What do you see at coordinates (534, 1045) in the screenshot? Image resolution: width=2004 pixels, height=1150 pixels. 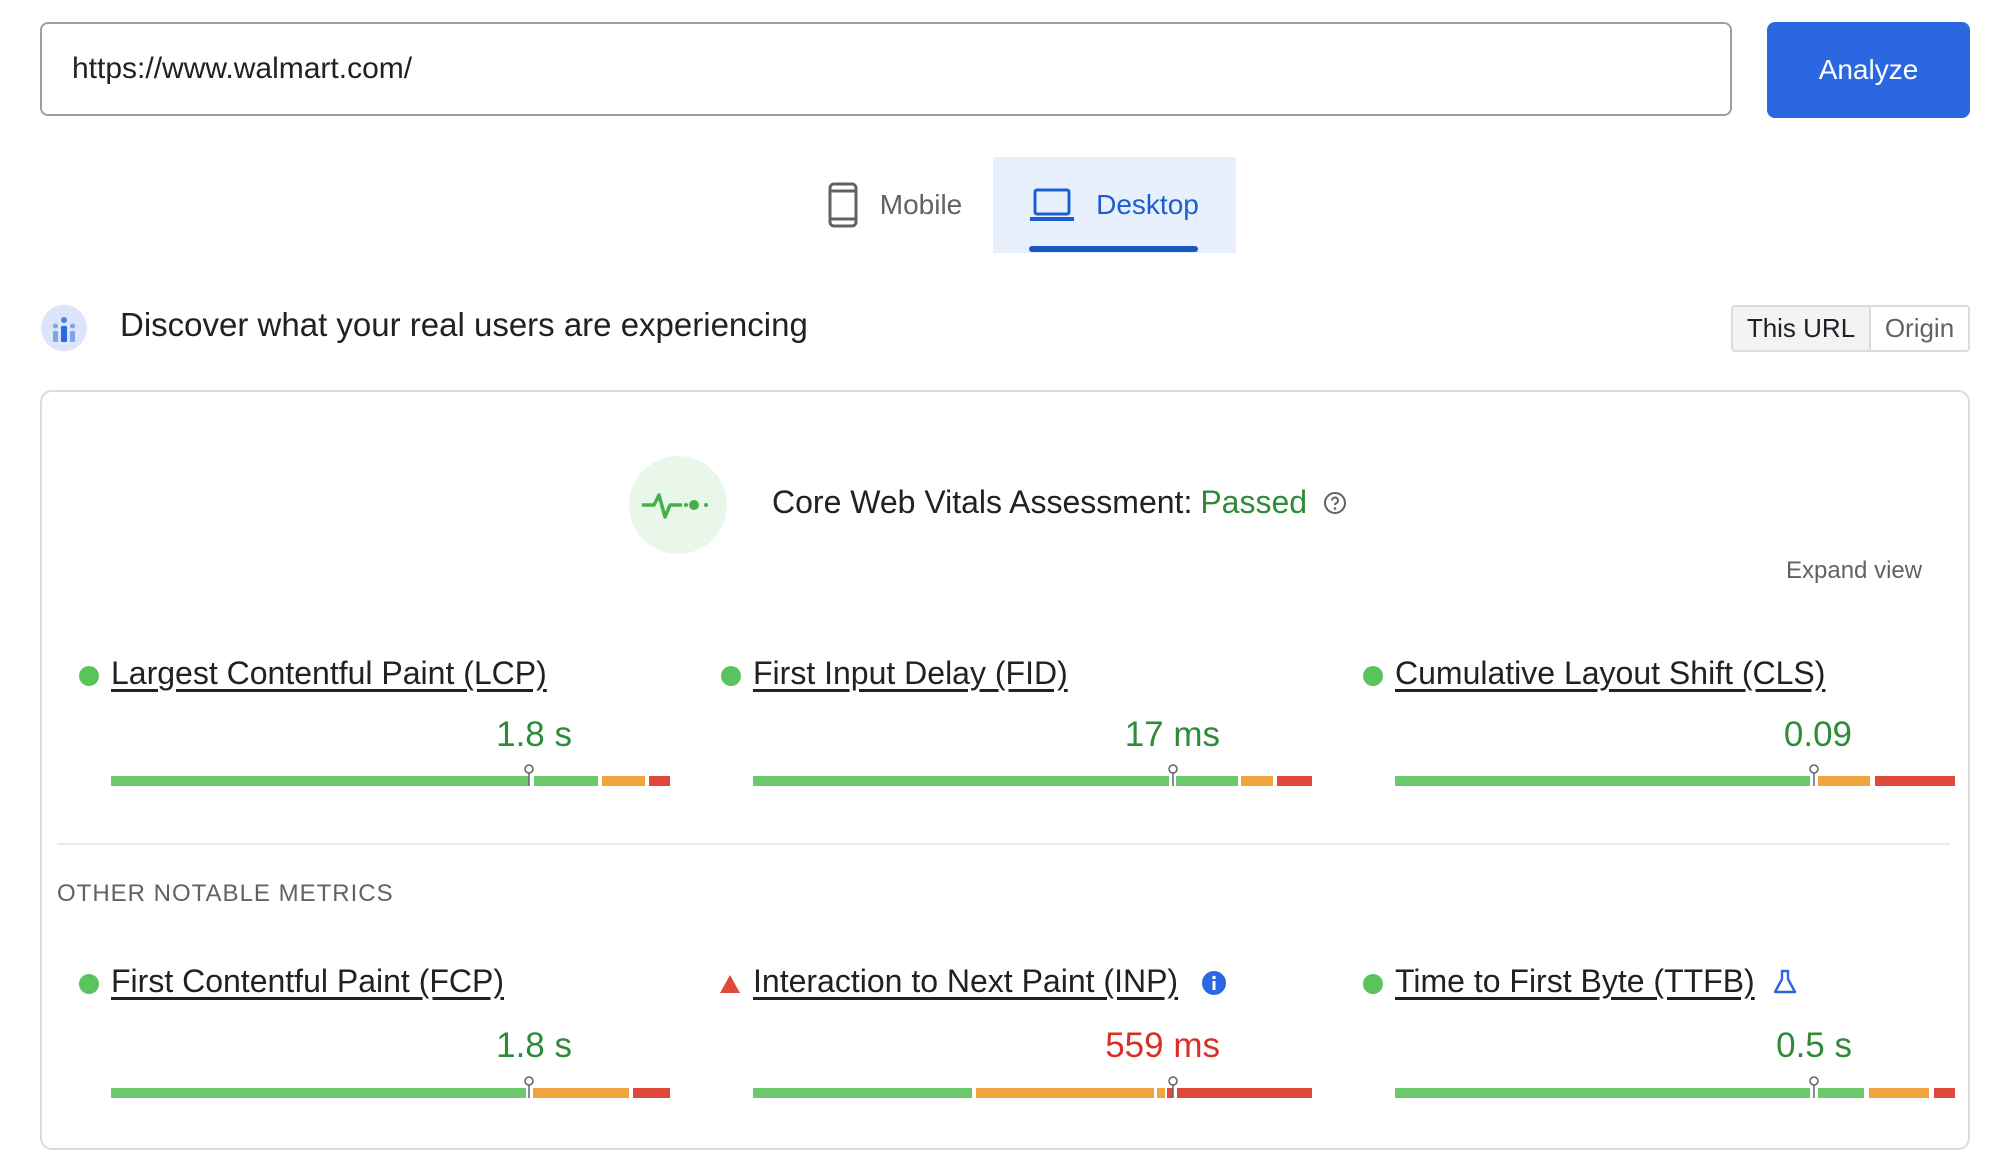 I see `metric-fcp-value: 1.8 s` at bounding box center [534, 1045].